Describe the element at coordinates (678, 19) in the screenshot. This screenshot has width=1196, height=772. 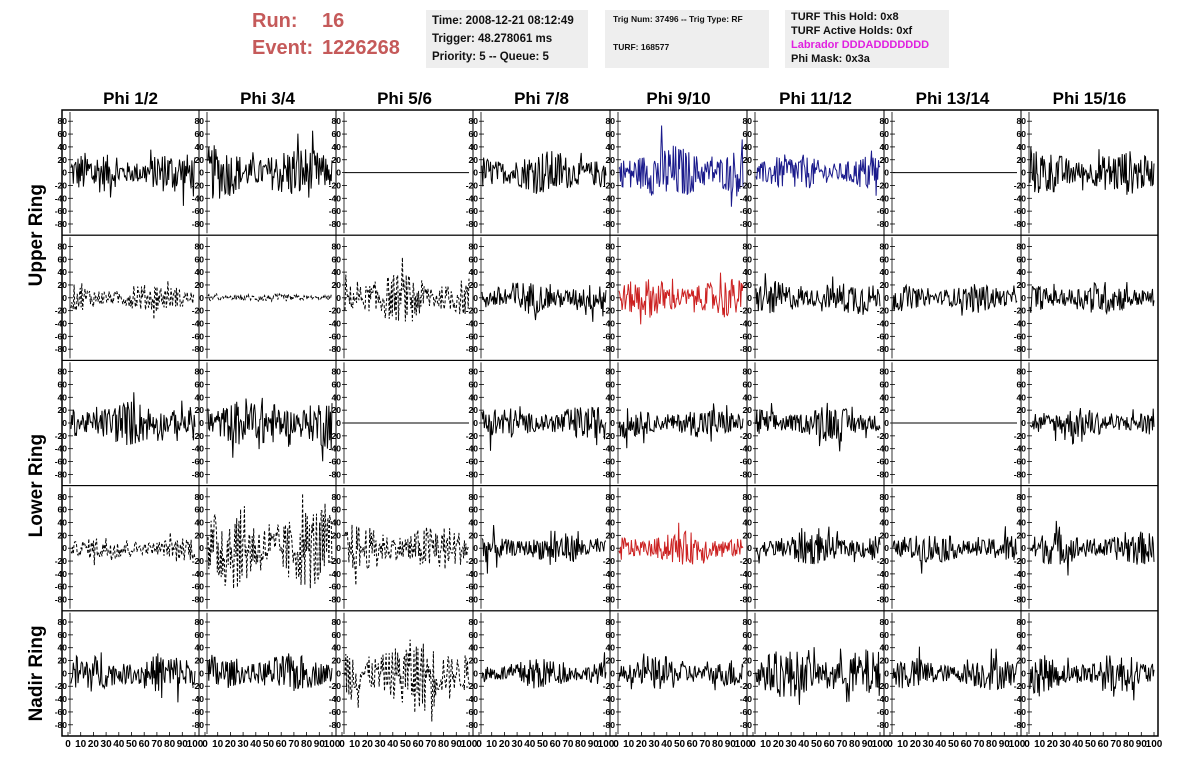
I see `trig-num-text: Trig Num: 37496 -- Trig Type: RF` at that location.